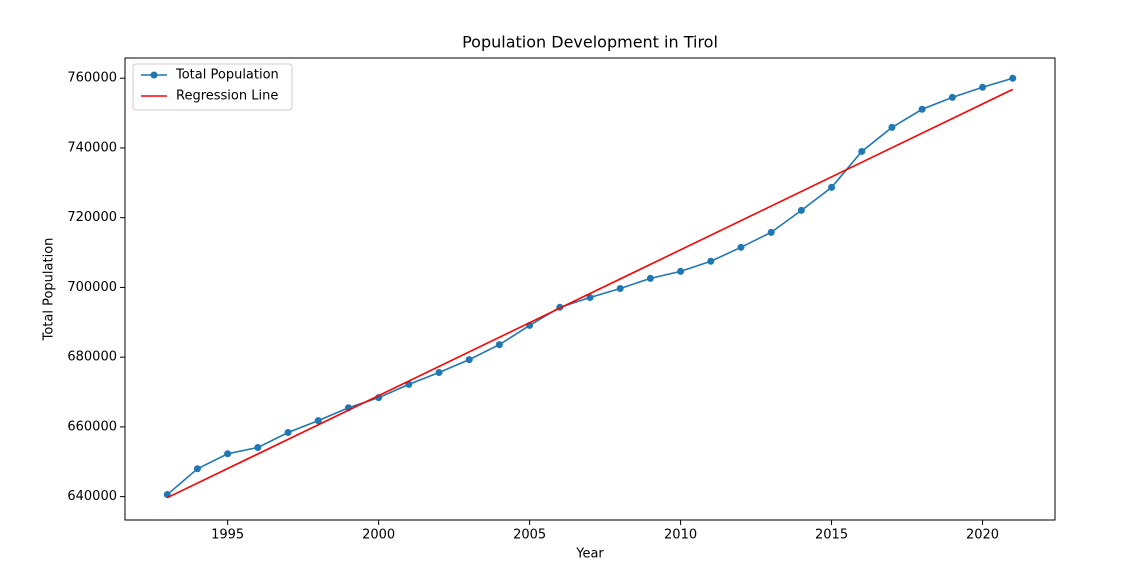 The height and width of the screenshot is (566, 1138). I want to click on x-tick-label: 2010, so click(680, 535).